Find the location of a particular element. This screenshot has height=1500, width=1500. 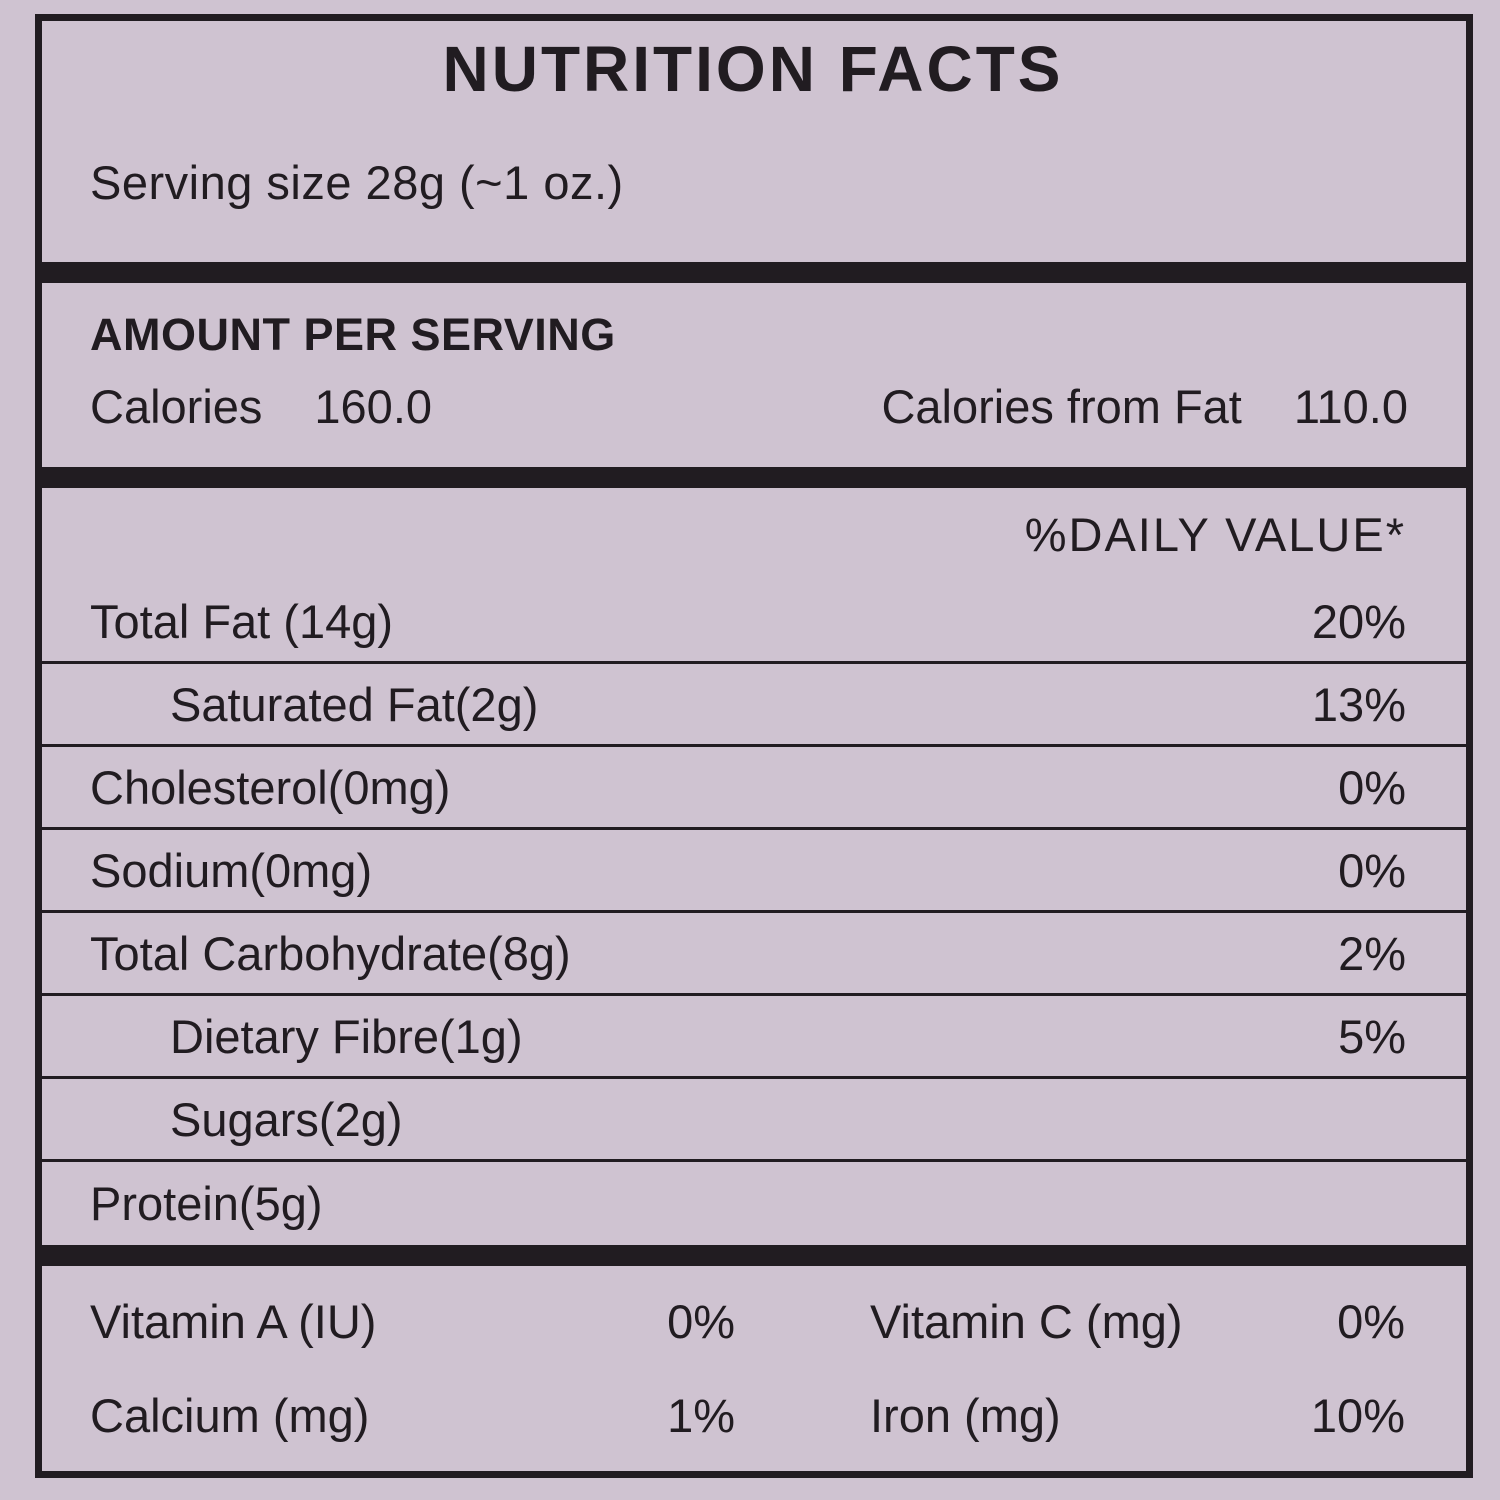

amount-per-serving-heading: AMOUNT PER SERVING is located at coordinates (353, 334).